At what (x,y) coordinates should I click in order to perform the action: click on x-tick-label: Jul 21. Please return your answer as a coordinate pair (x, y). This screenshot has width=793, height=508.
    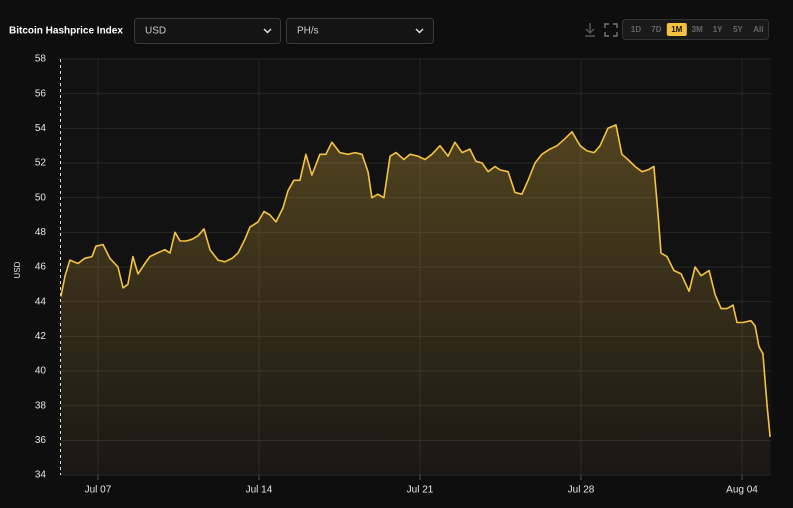
    Looking at the image, I should click on (420, 490).